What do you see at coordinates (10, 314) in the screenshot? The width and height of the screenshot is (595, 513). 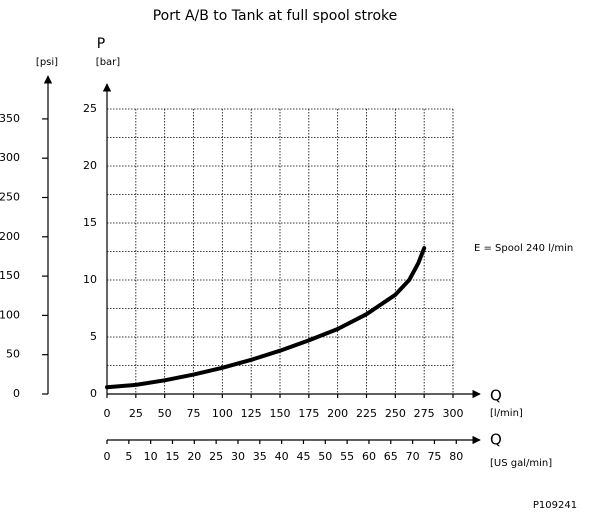 I see `y2-tick-label: 100` at bounding box center [10, 314].